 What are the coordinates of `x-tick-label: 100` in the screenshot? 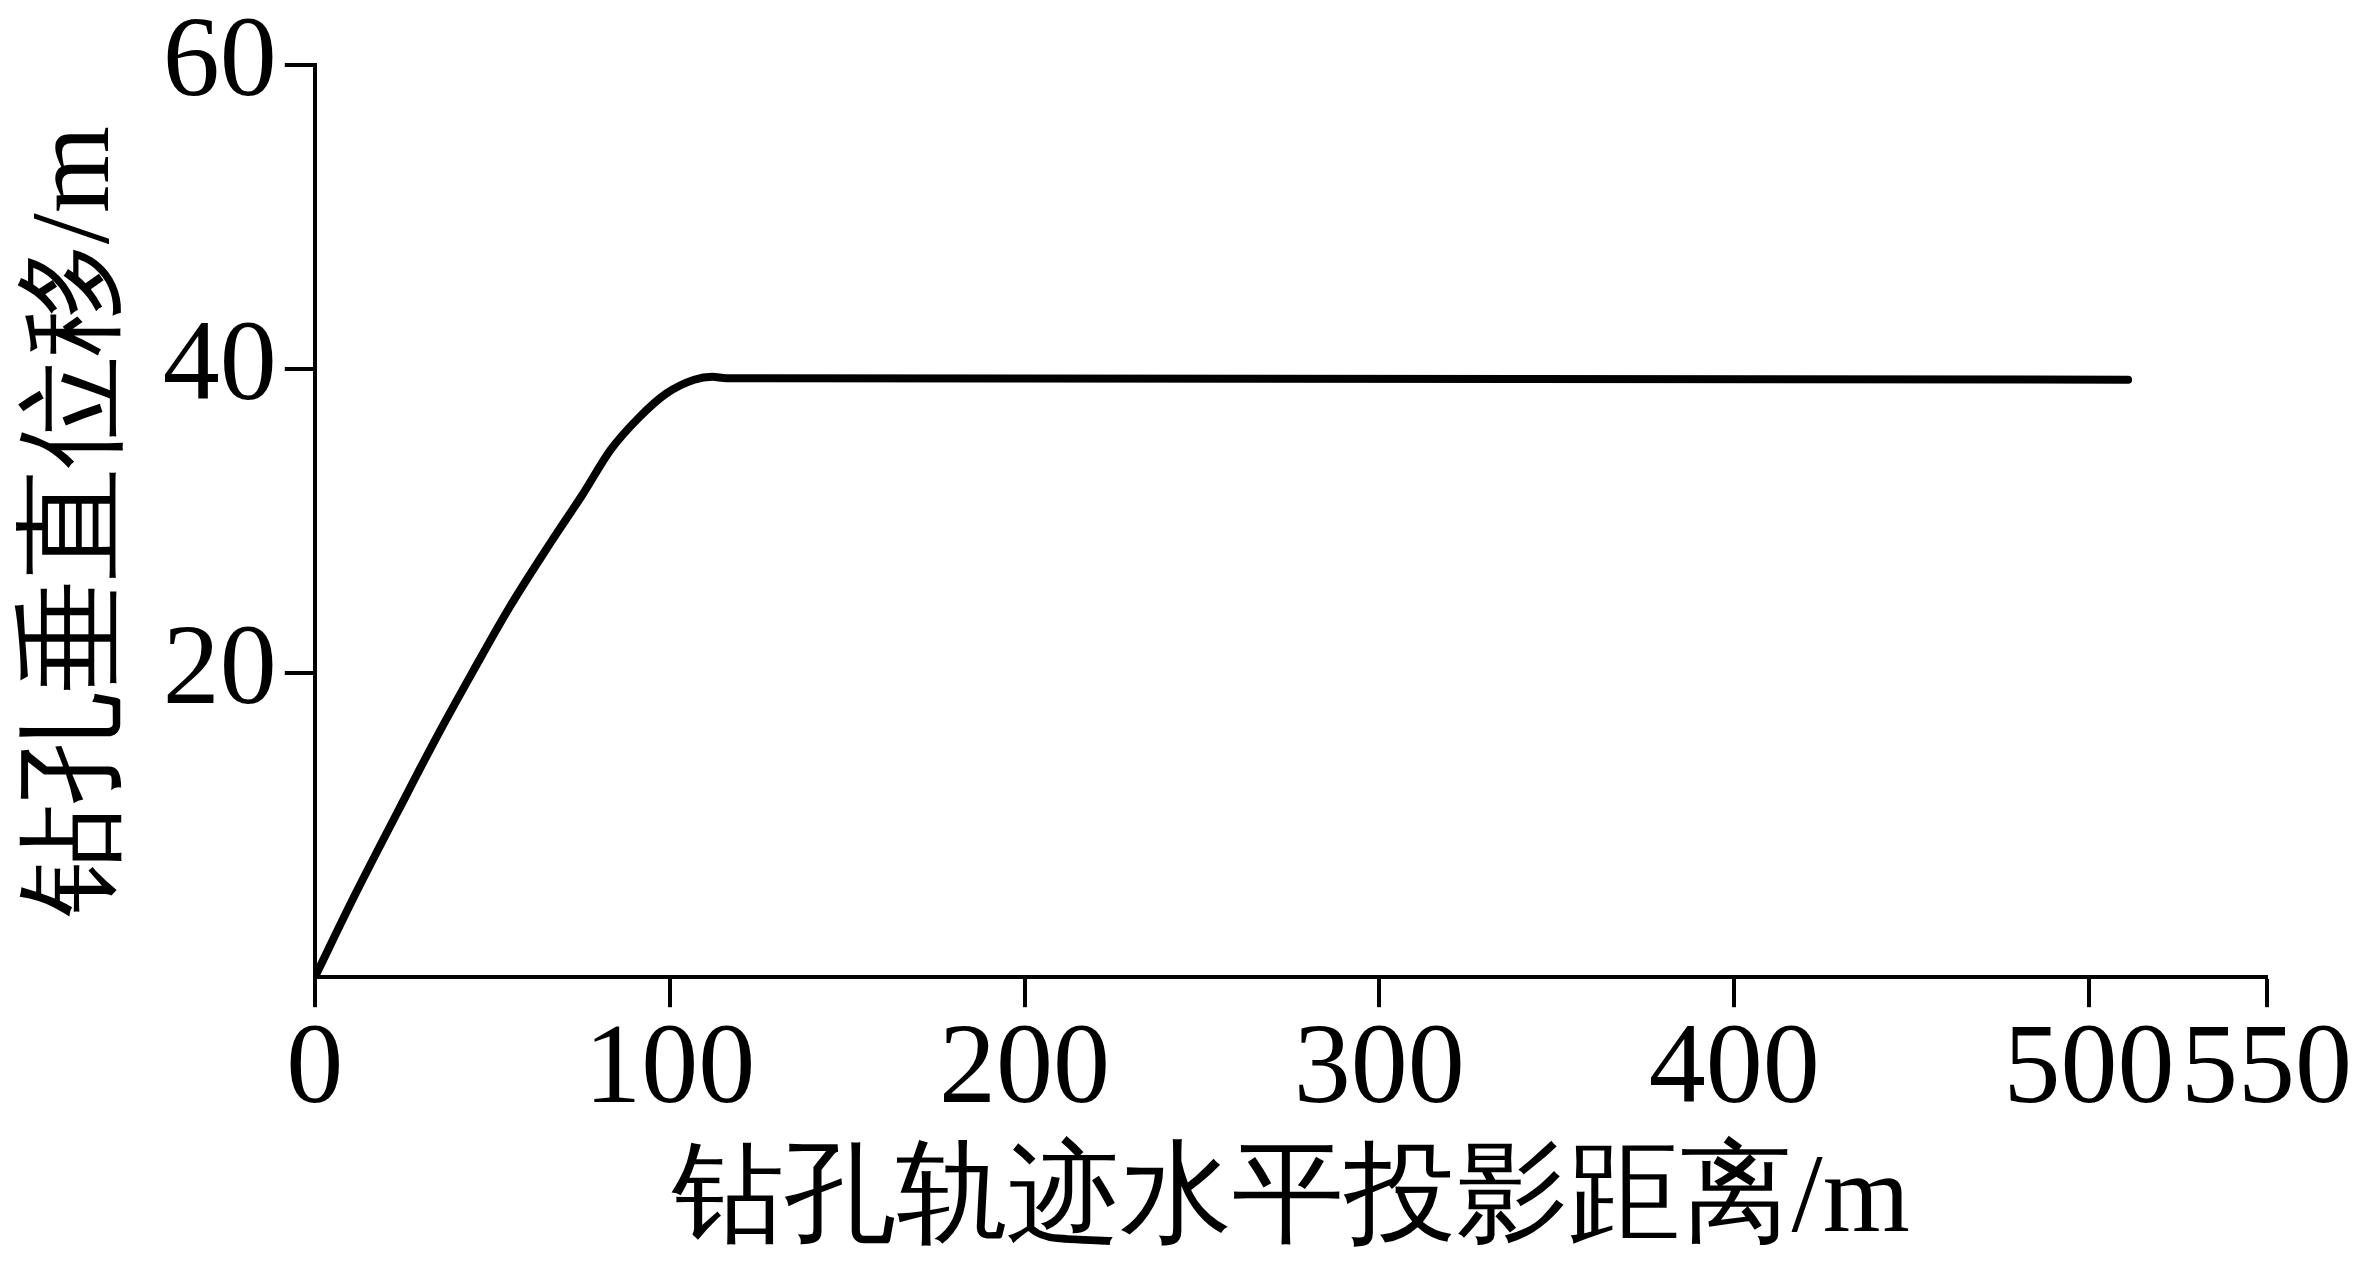 It's located at (670, 1064).